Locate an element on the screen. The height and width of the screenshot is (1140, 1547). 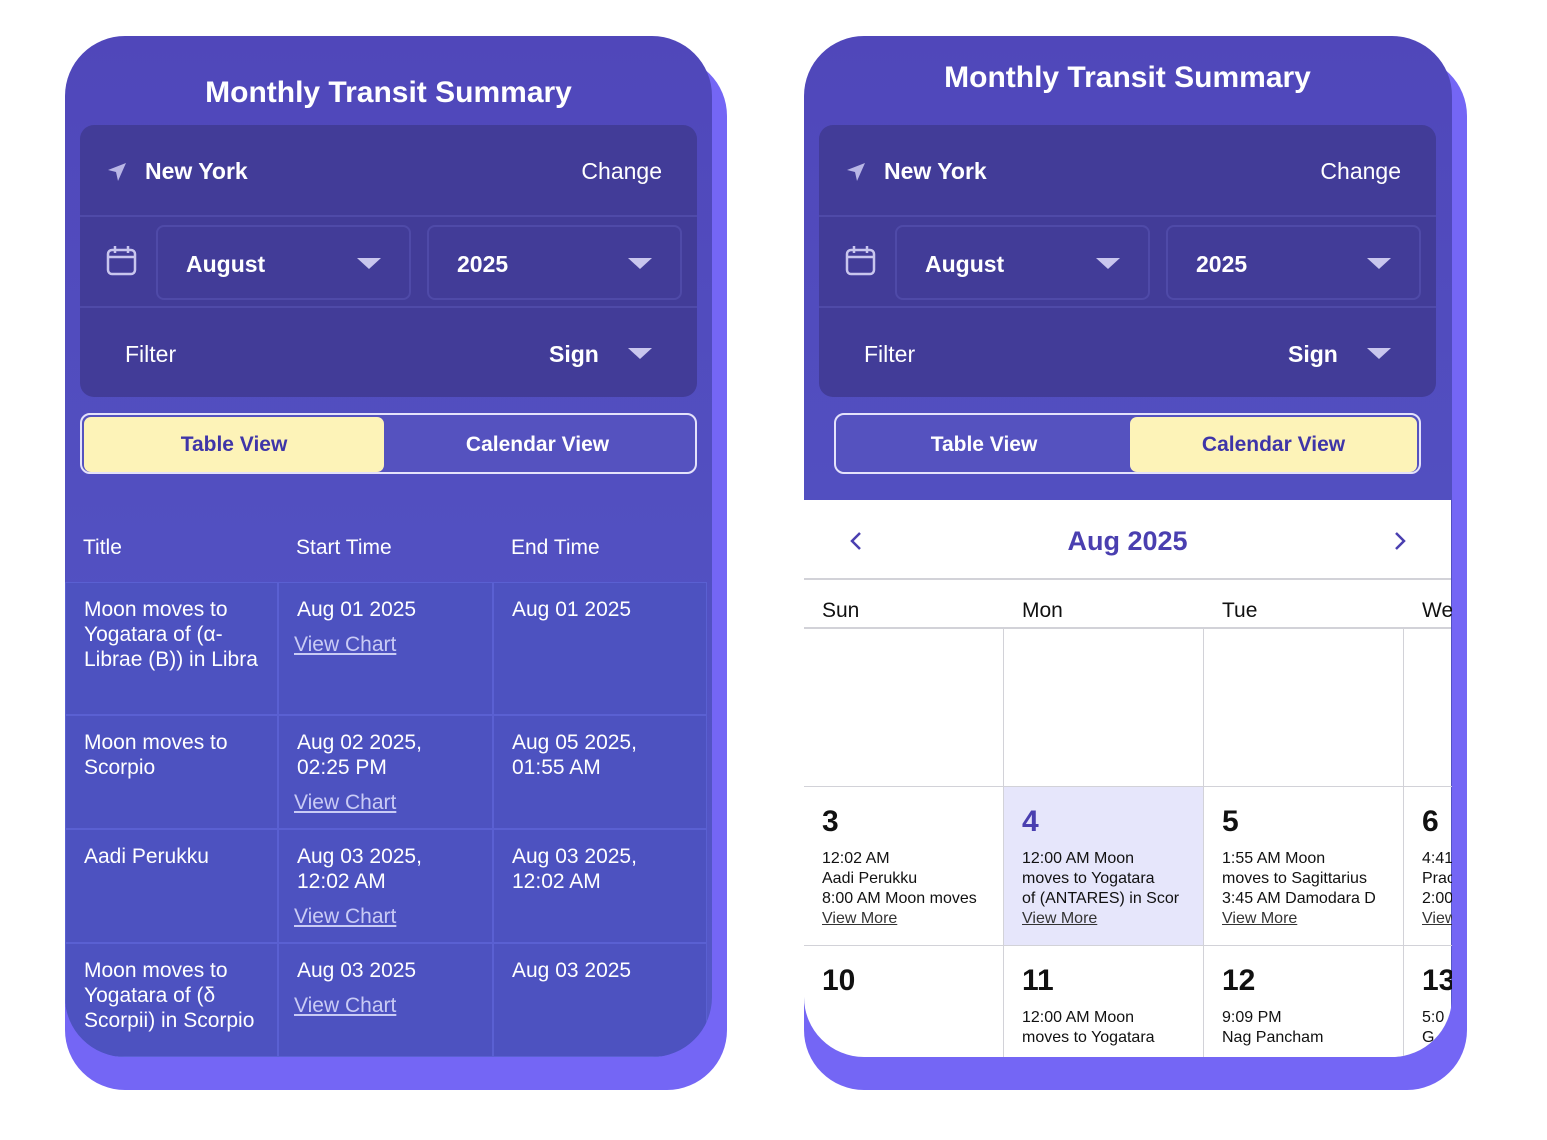
table-cell: Aug 05 2025, 01:55 AM is located at coordinates (600, 772).